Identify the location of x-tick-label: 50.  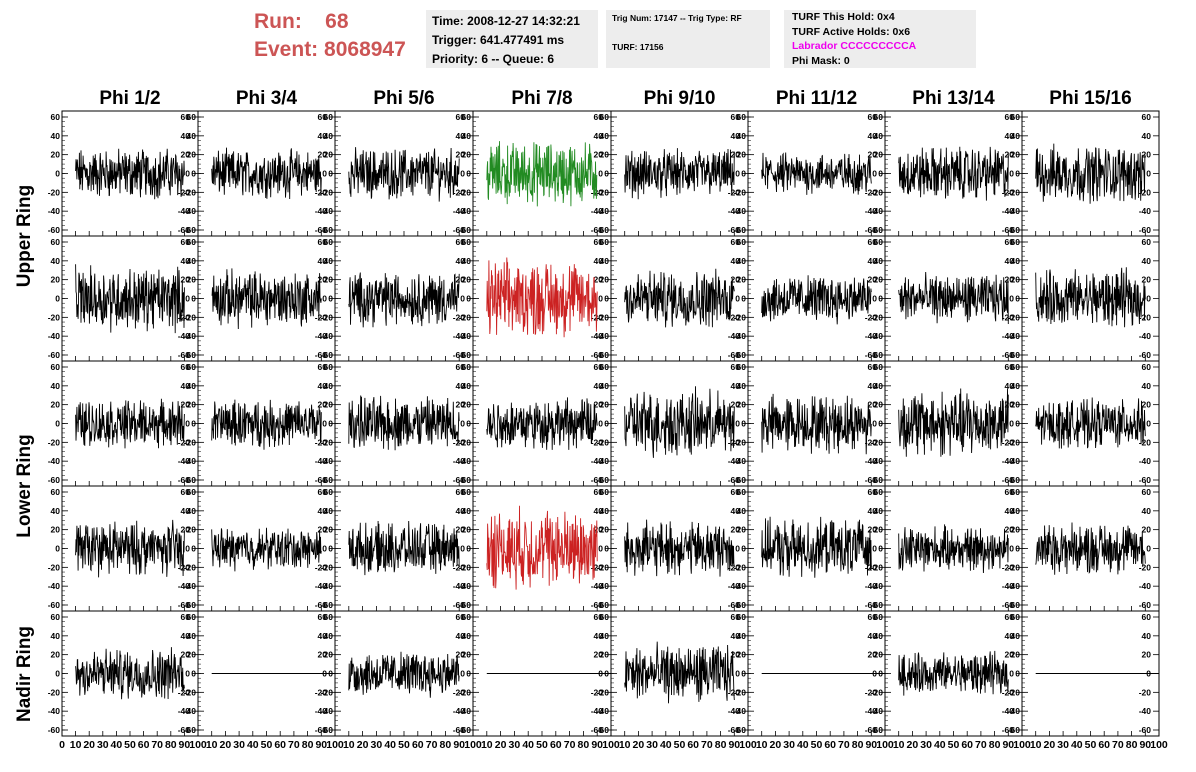
(542, 745).